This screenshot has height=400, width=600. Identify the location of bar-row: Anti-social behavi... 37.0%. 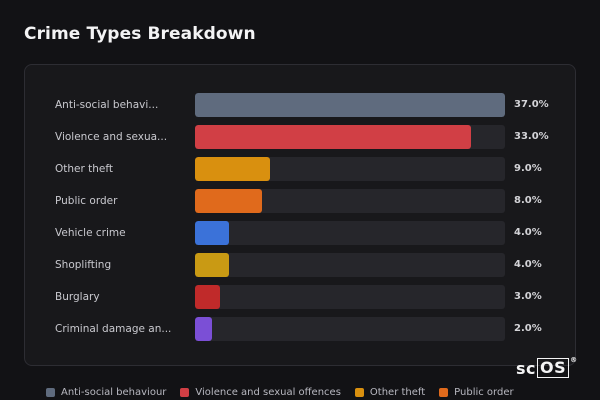
(305, 109).